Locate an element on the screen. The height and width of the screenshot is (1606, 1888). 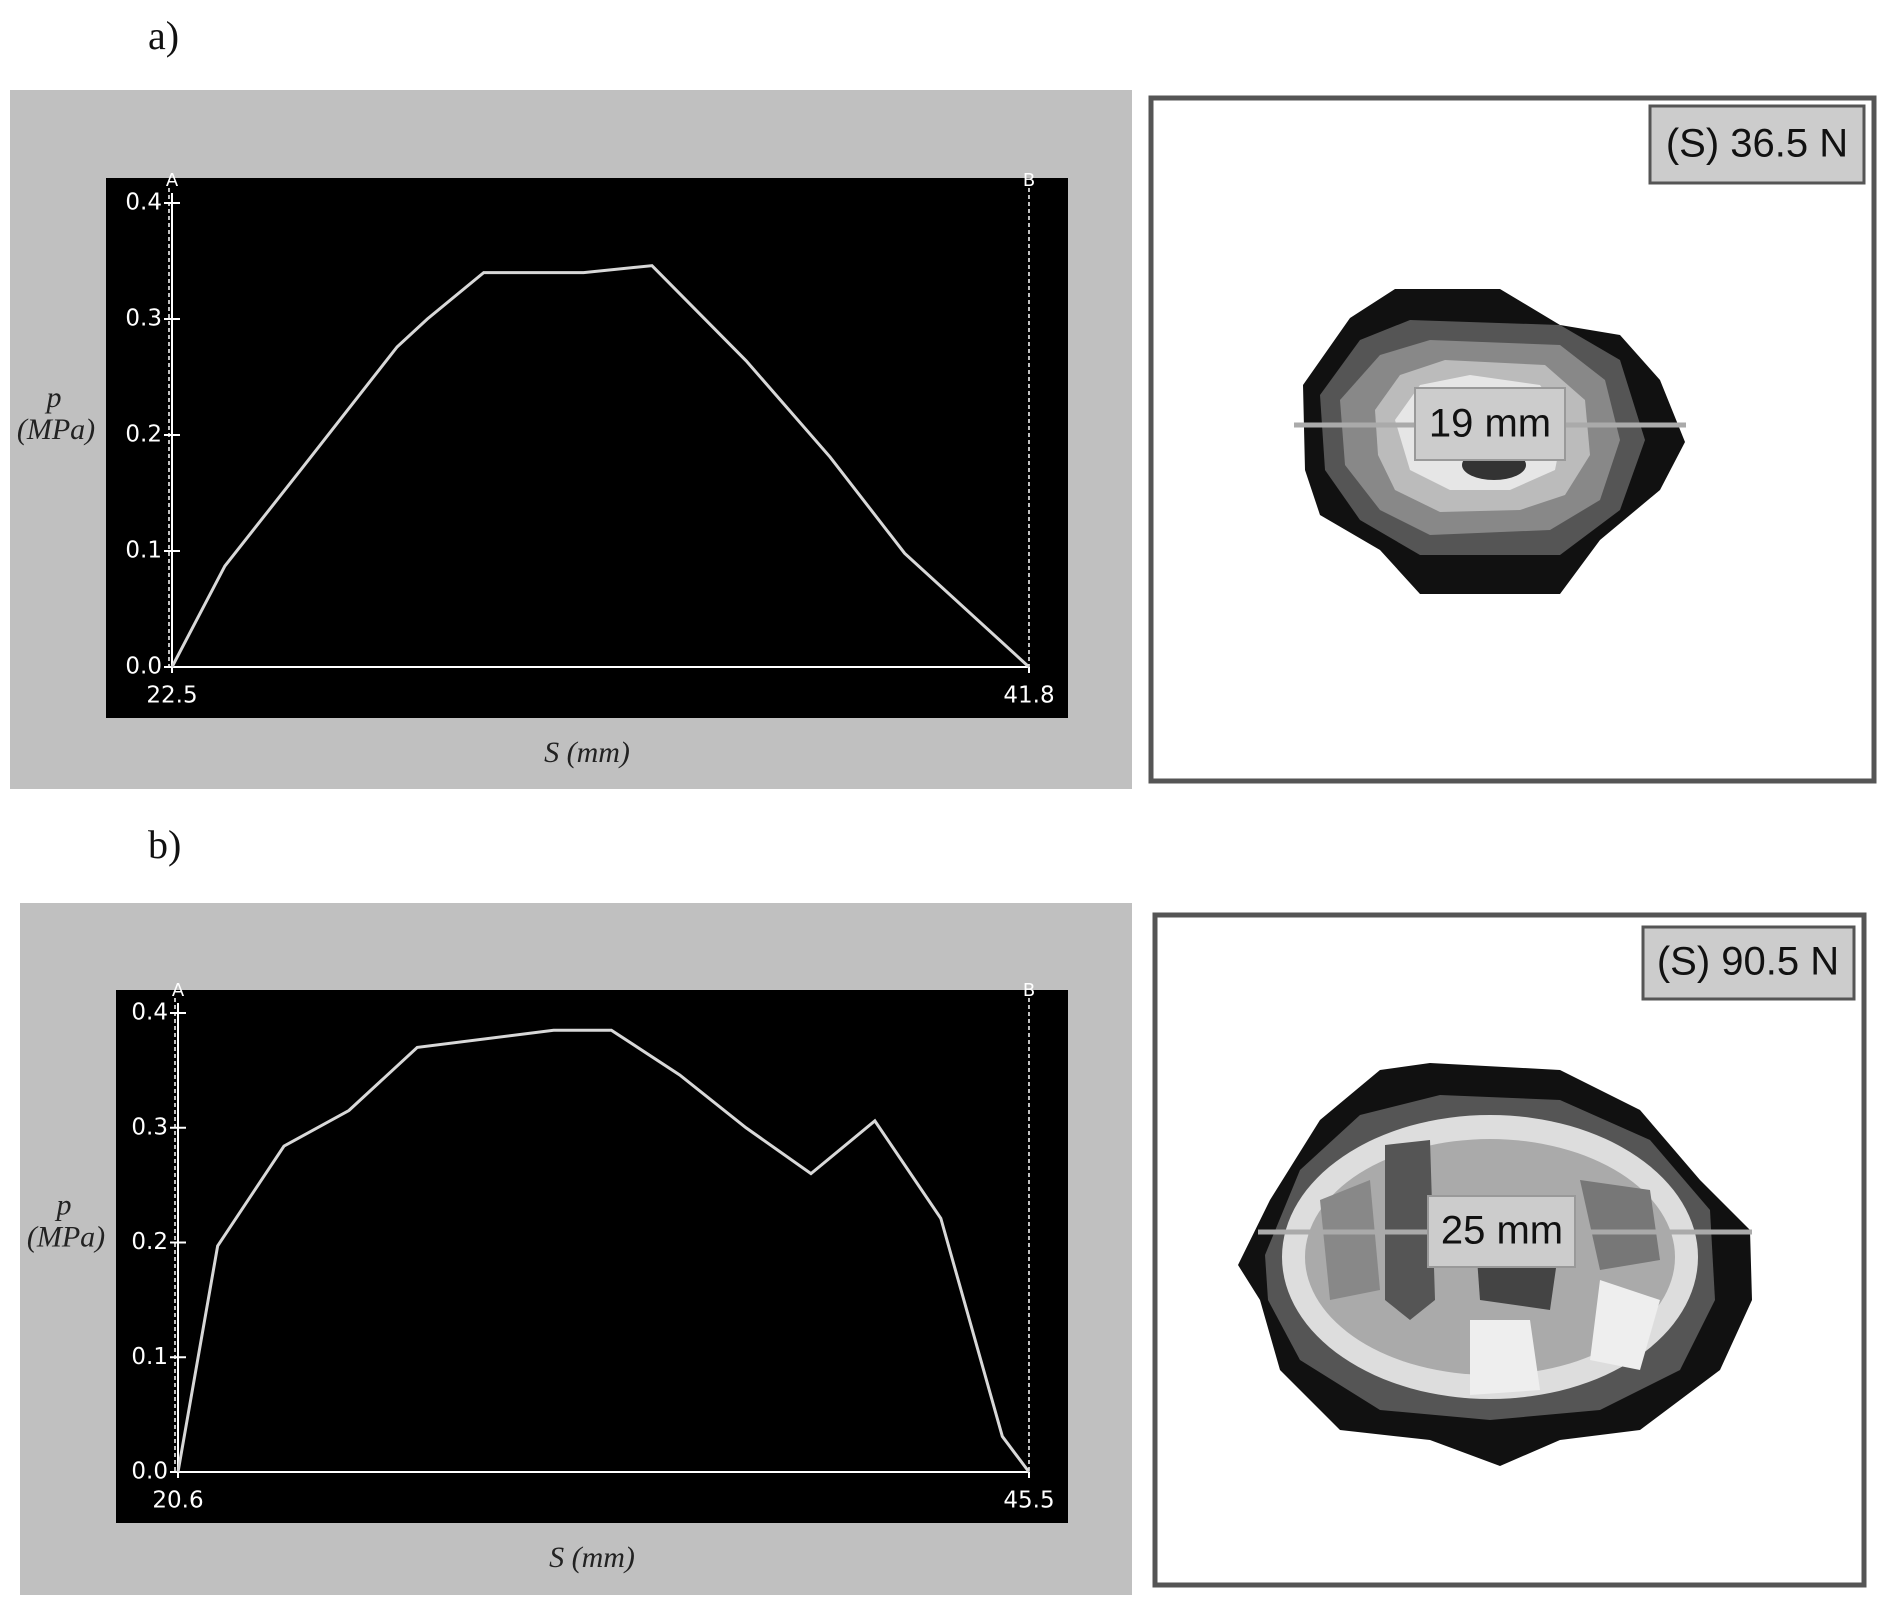
panel-label: a) is located at coordinates (163, 35).